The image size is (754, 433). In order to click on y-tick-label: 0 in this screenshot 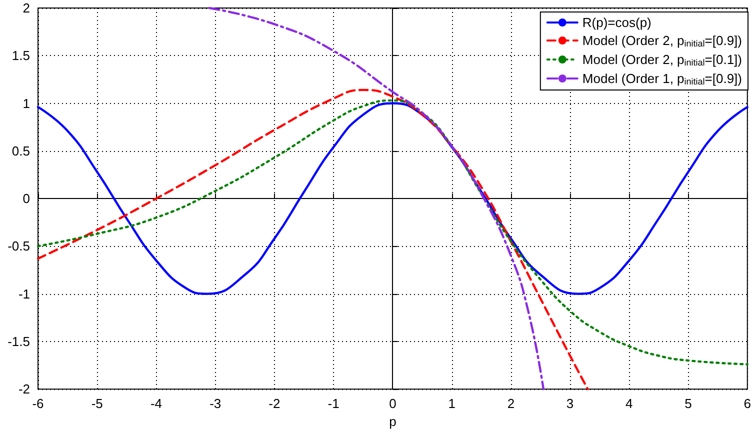, I will do `click(26, 198)`.